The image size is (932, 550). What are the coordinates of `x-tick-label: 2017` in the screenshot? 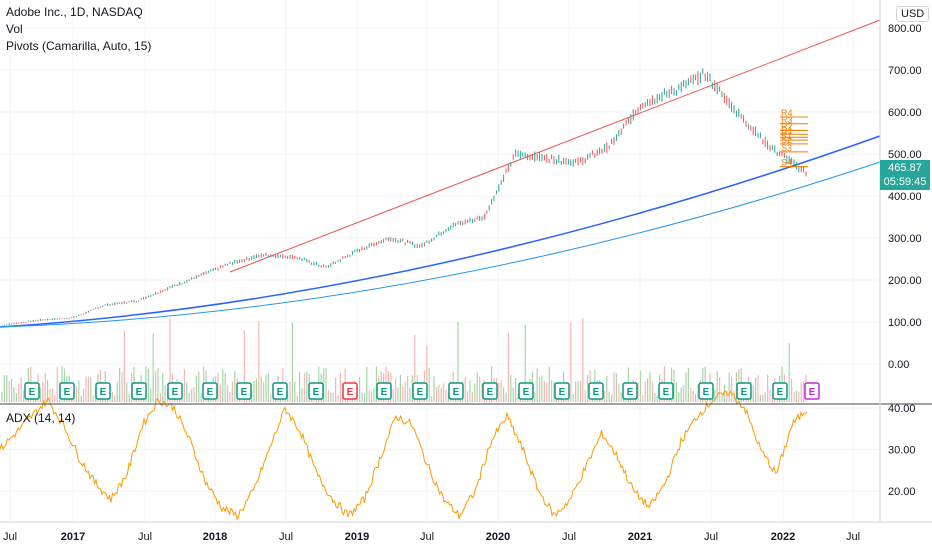 It's located at (73, 537).